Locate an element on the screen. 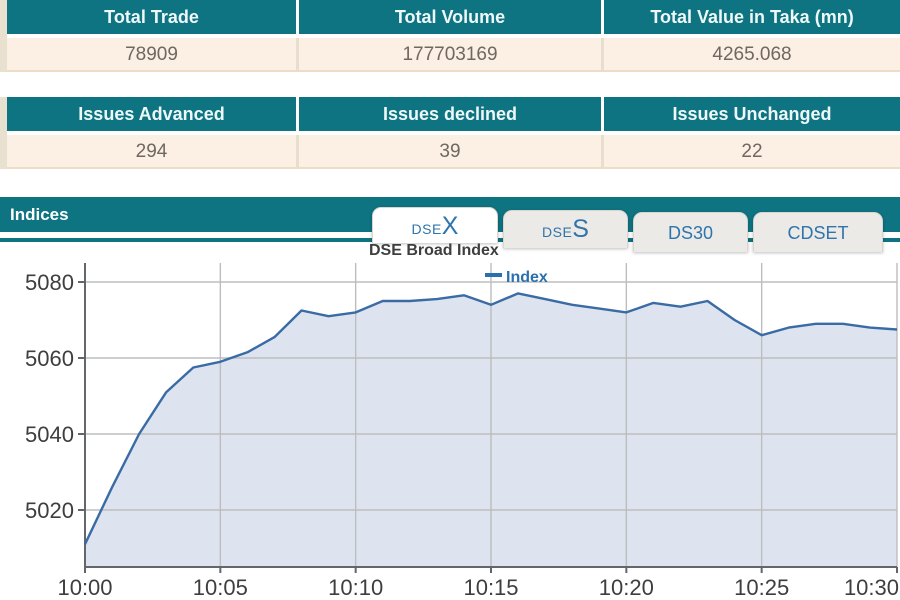  y-axis-labels: 5020 5040 5060 5080 is located at coordinates (49, 396).